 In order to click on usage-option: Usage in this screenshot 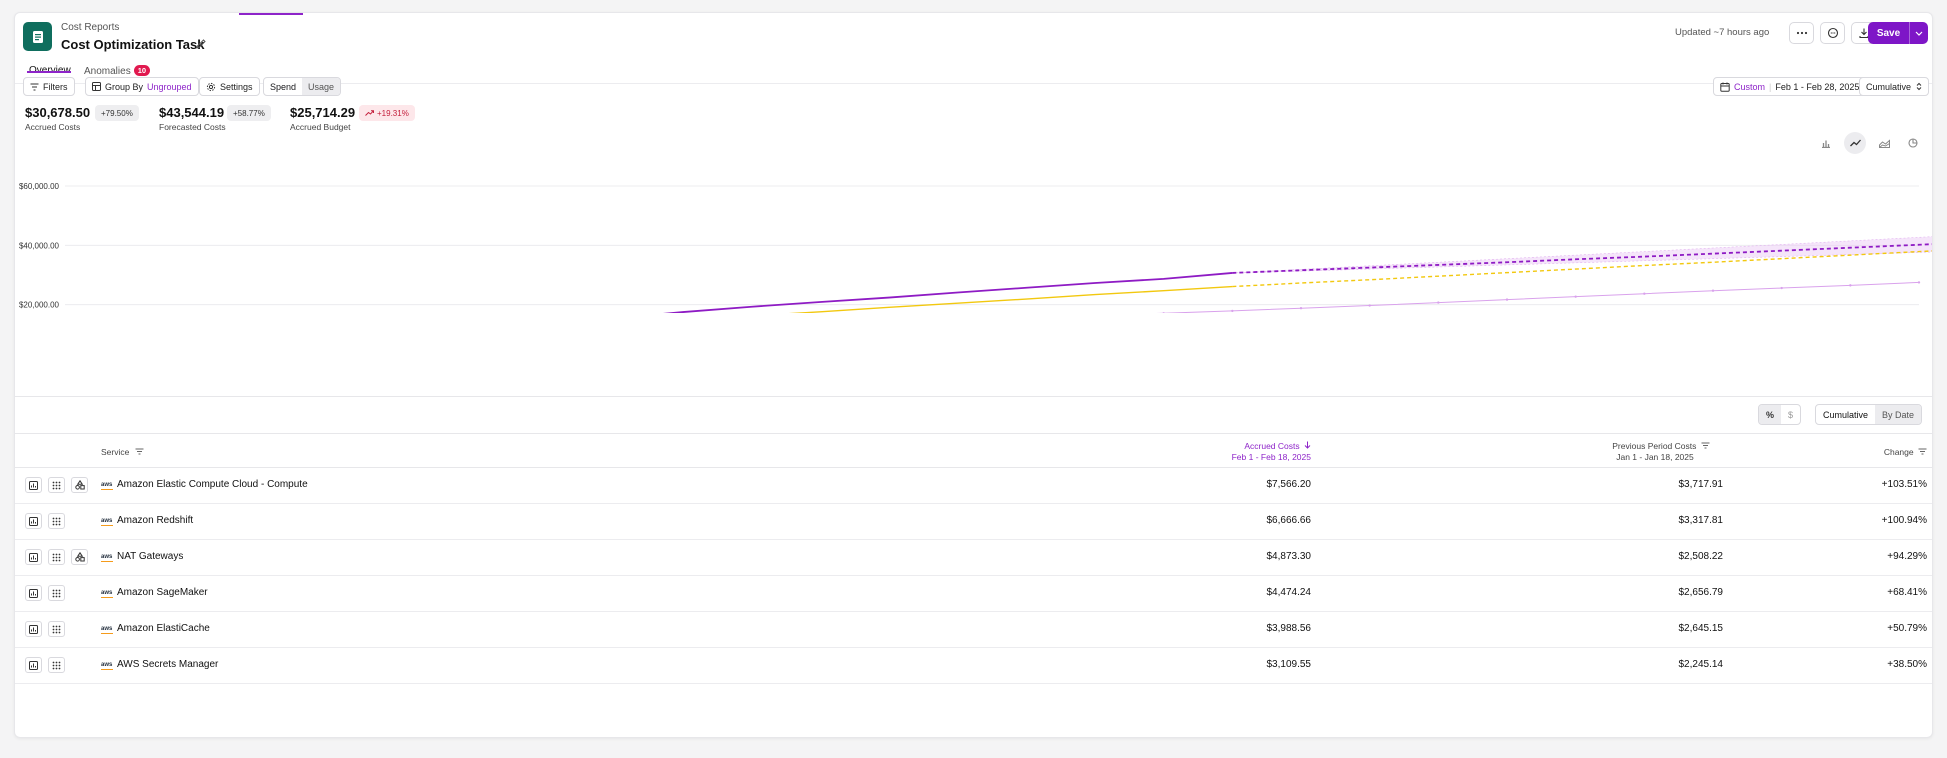, I will do `click(321, 86)`.